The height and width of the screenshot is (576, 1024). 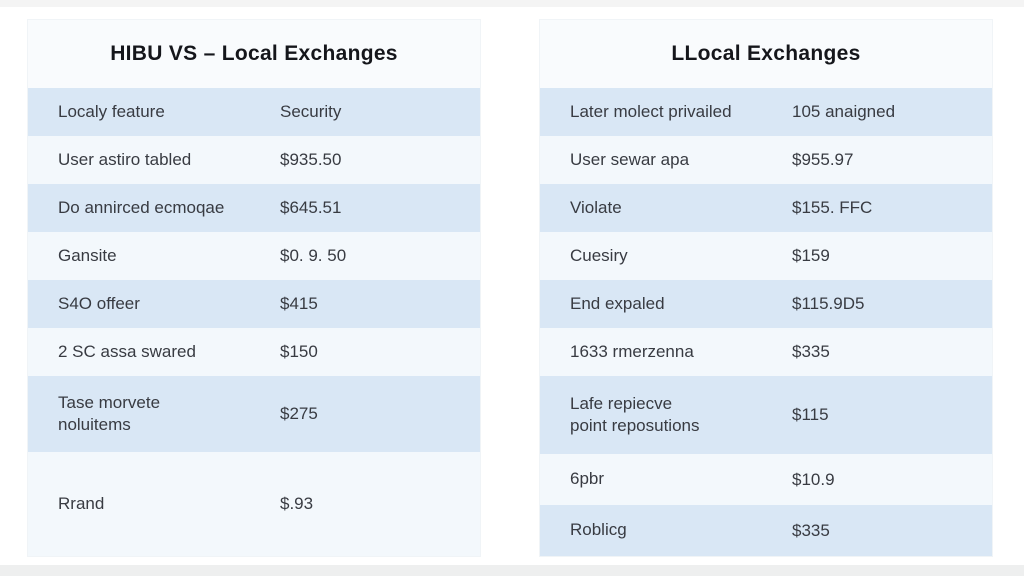 I want to click on row-value: $115, so click(x=810, y=414).